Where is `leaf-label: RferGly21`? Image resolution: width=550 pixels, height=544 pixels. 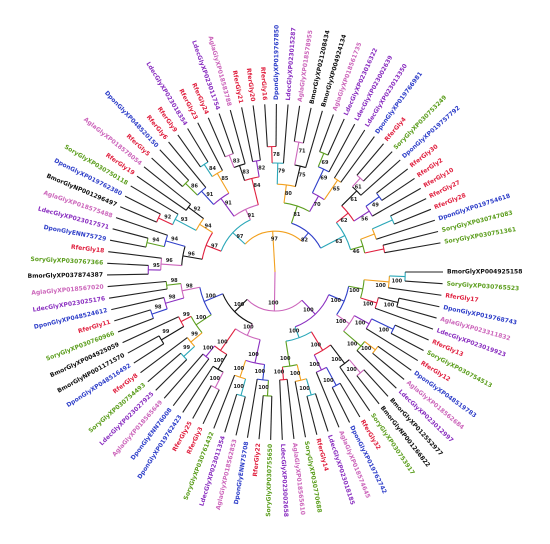
leaf-label: RferGly21 is located at coordinates (238, 87).